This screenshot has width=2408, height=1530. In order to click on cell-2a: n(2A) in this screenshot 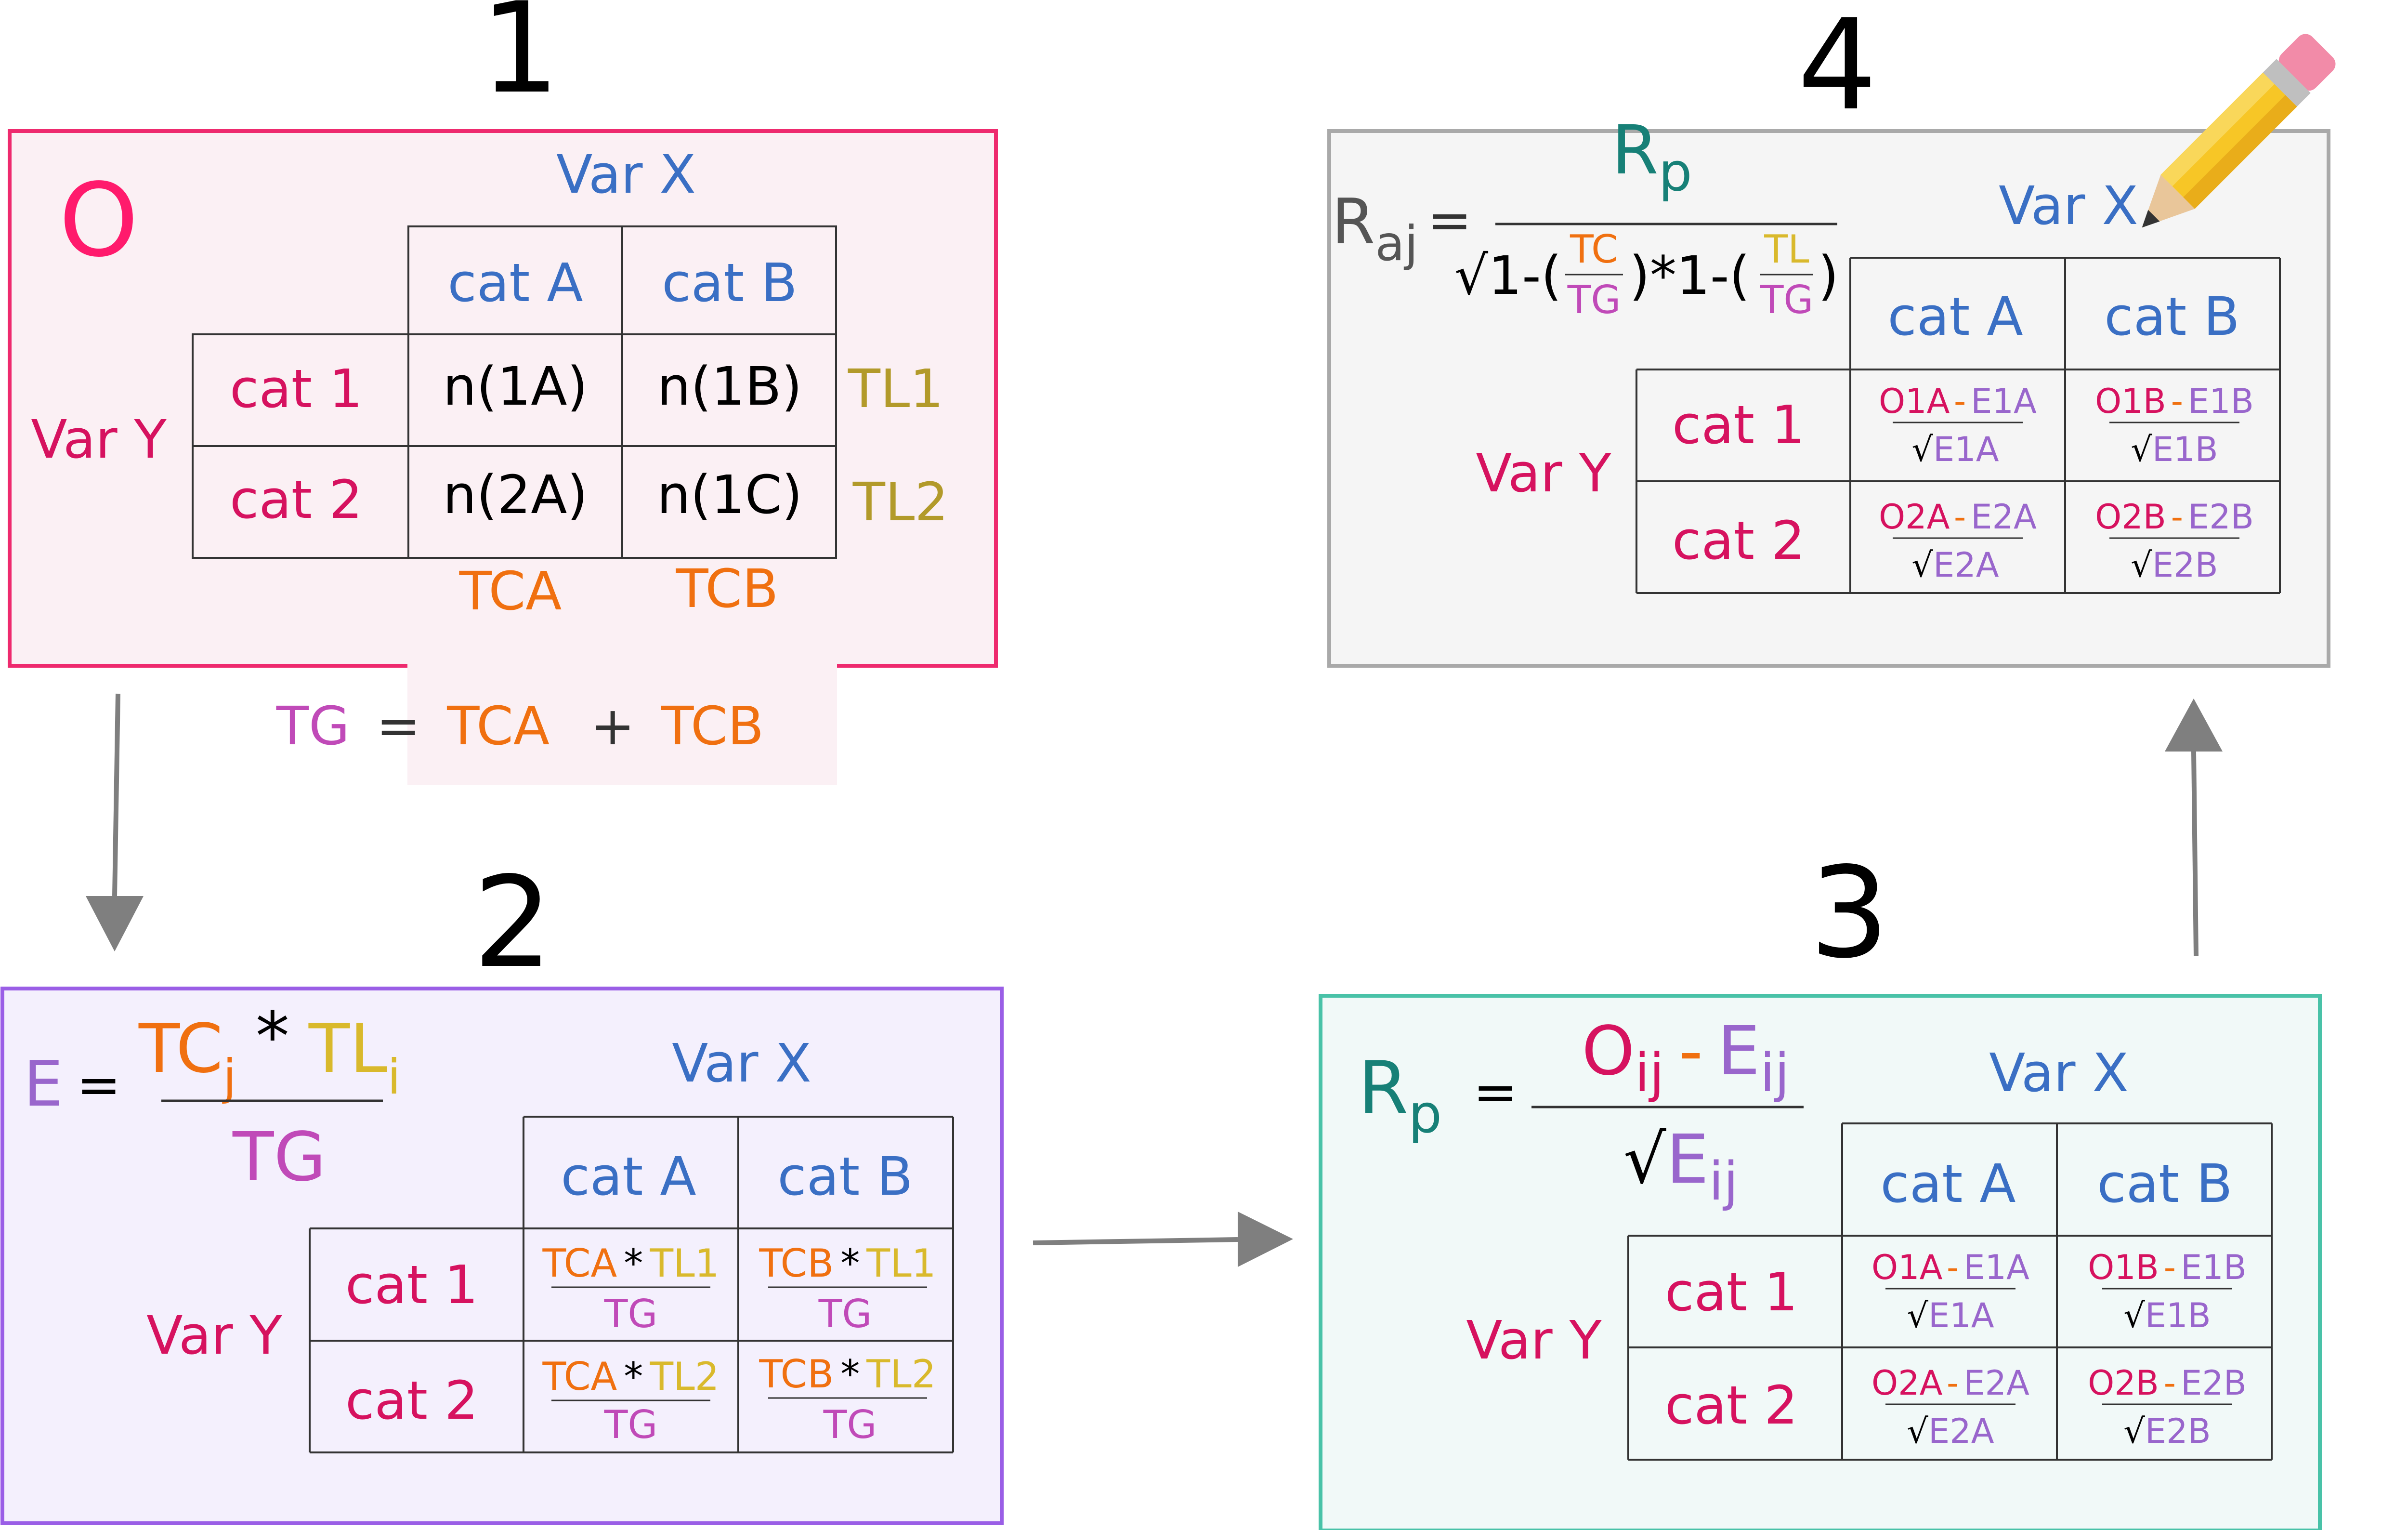, I will do `click(515, 495)`.